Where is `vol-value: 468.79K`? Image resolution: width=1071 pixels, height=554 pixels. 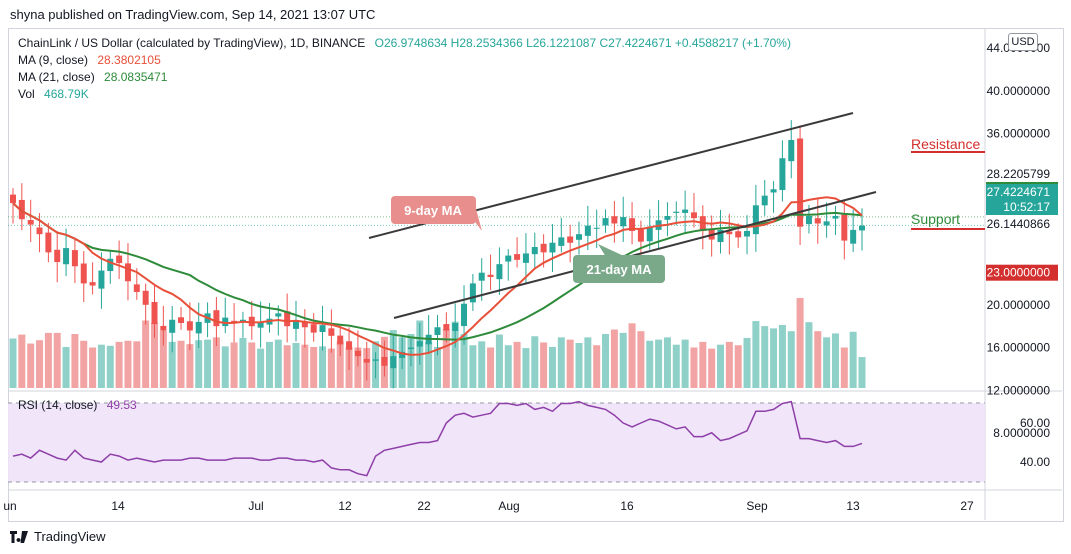 vol-value: 468.79K is located at coordinates (66, 94).